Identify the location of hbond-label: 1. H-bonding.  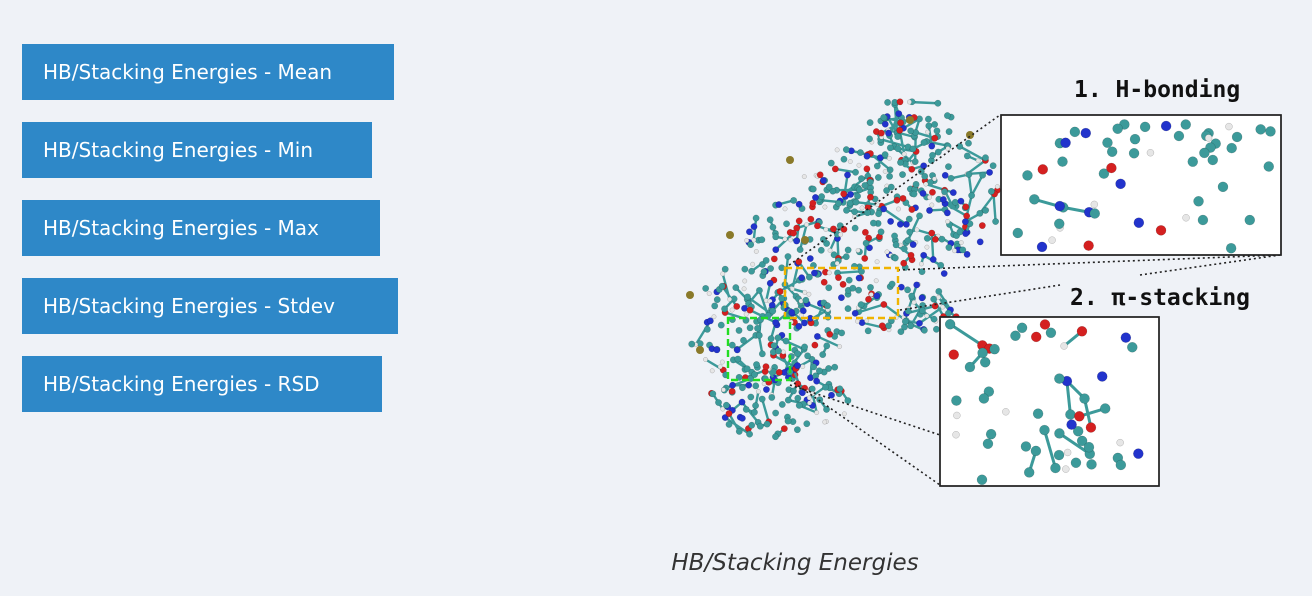
(1157, 90).